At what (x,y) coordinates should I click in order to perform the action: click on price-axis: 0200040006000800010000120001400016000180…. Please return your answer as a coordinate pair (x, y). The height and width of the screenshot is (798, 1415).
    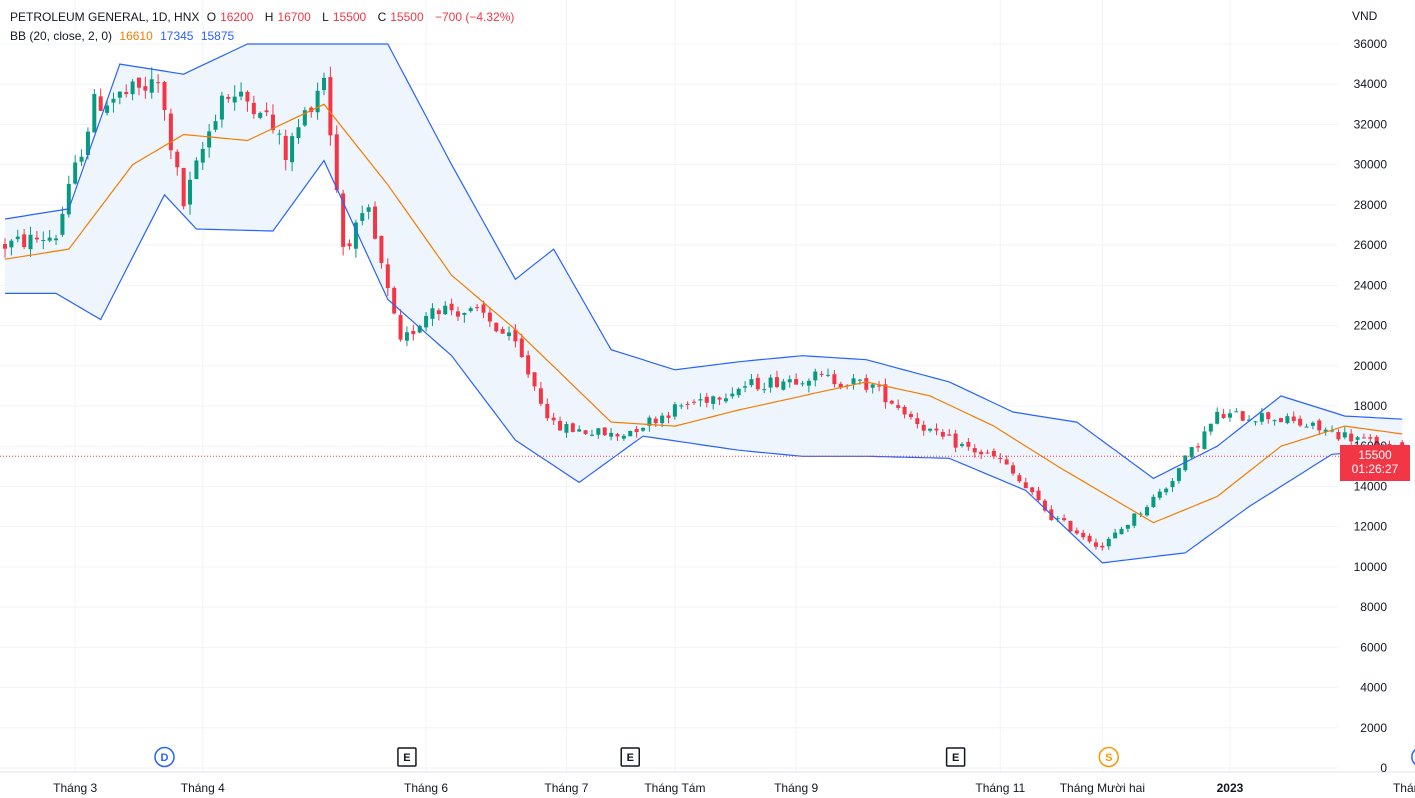
    Looking at the image, I should click on (1371, 406).